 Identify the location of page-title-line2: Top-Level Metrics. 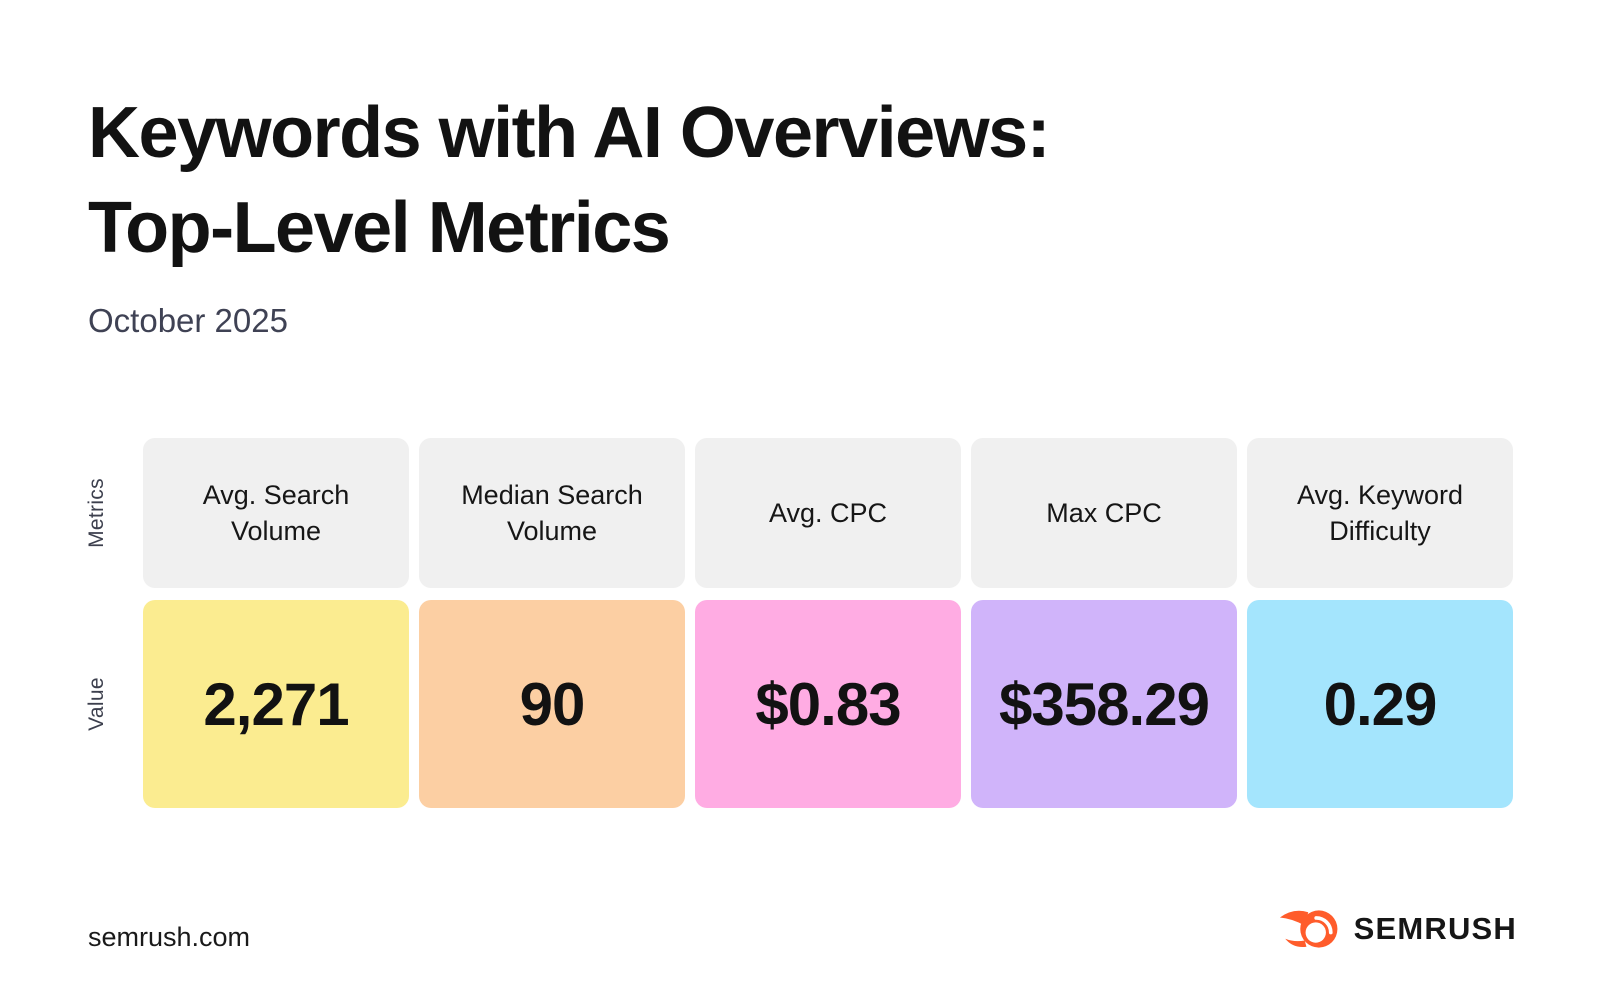
(379, 228).